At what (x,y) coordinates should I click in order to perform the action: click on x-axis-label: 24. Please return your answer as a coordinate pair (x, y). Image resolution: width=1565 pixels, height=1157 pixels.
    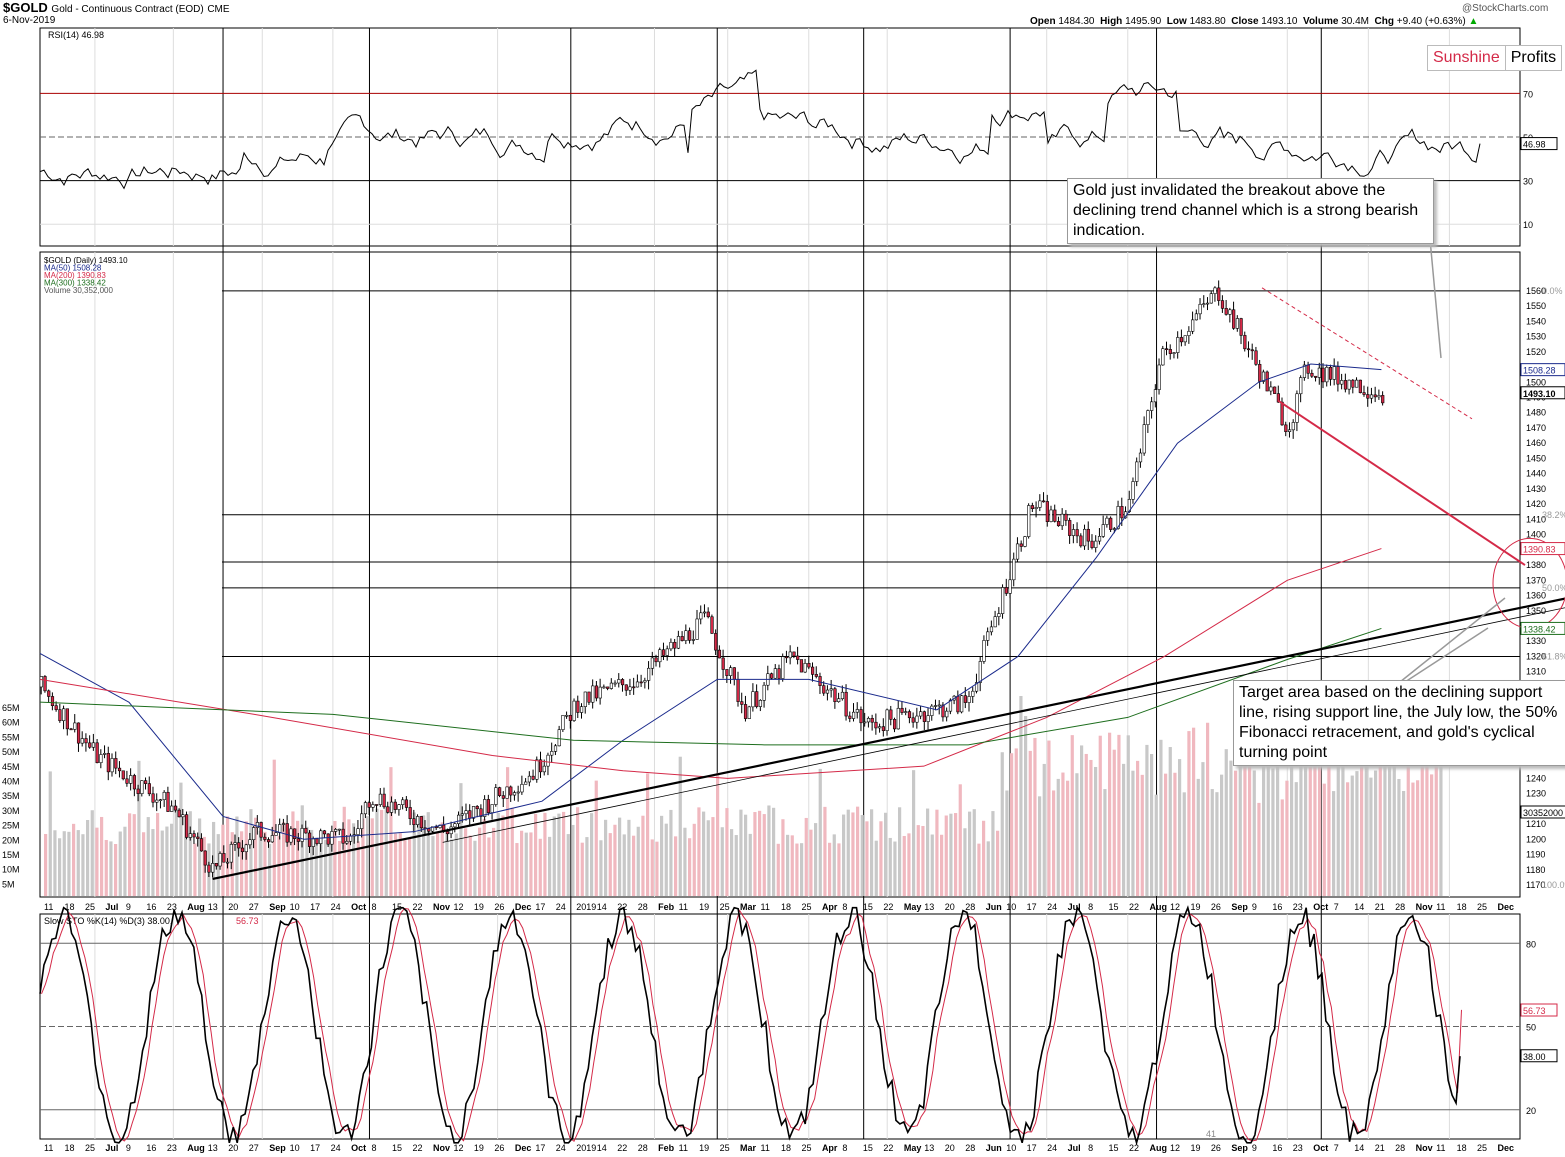
    Looking at the image, I should click on (336, 907).